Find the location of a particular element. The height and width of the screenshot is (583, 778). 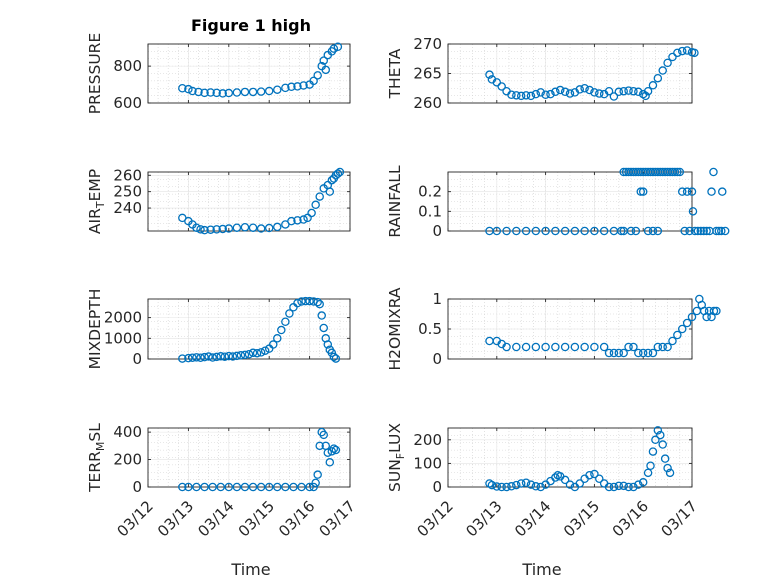

y-tick-label: 1 is located at coordinates (437, 299).